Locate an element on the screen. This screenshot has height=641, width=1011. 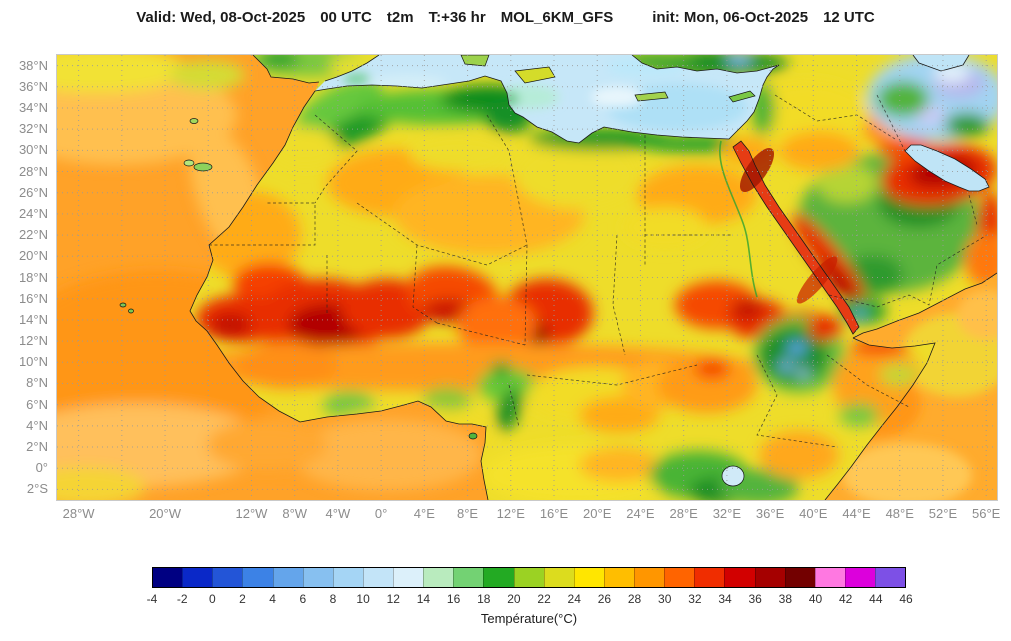
colorbar-tick-label: 28 is located at coordinates (634, 599).